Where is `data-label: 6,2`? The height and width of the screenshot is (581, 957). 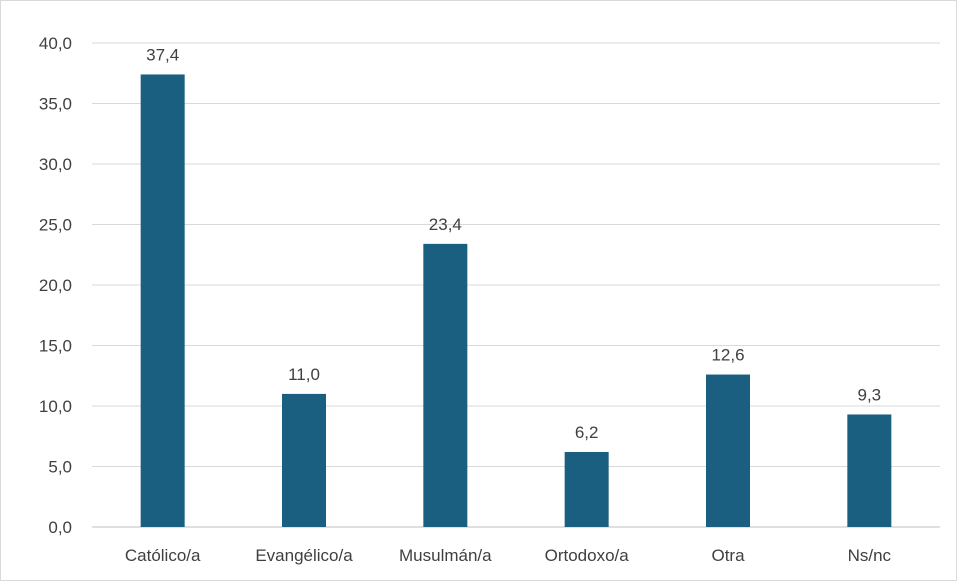
data-label: 6,2 is located at coordinates (587, 432).